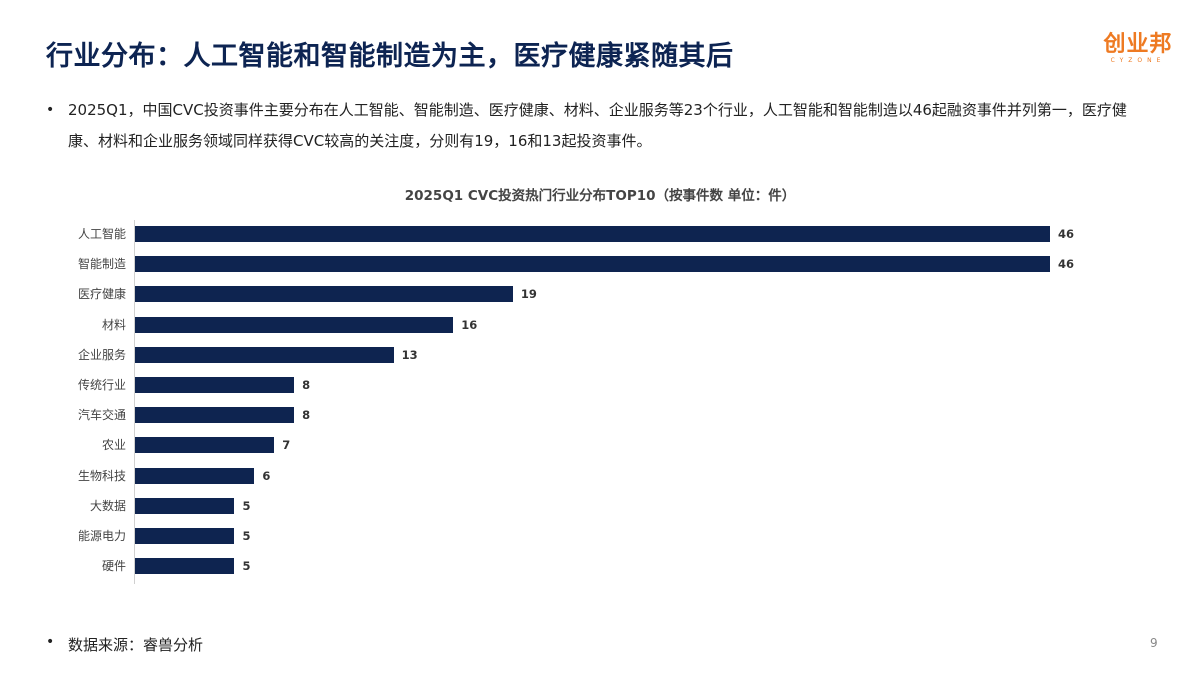 The width and height of the screenshot is (1200, 675). I want to click on category-label: 传统行业, so click(101, 385).